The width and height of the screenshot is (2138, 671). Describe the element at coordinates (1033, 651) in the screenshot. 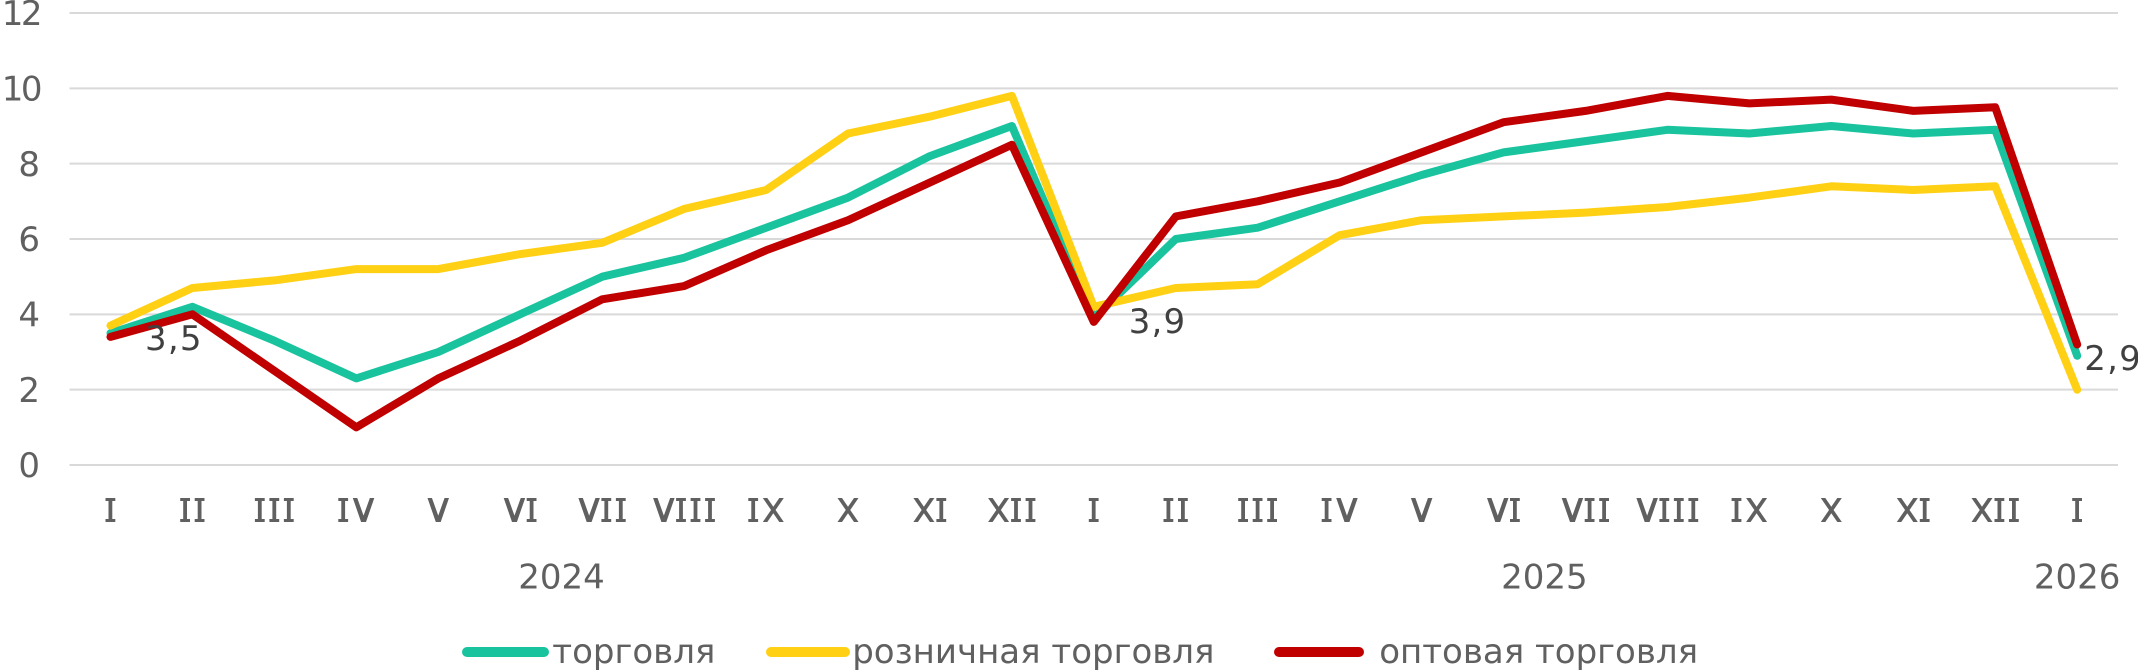

I see `svg-text: розничная торговля` at that location.